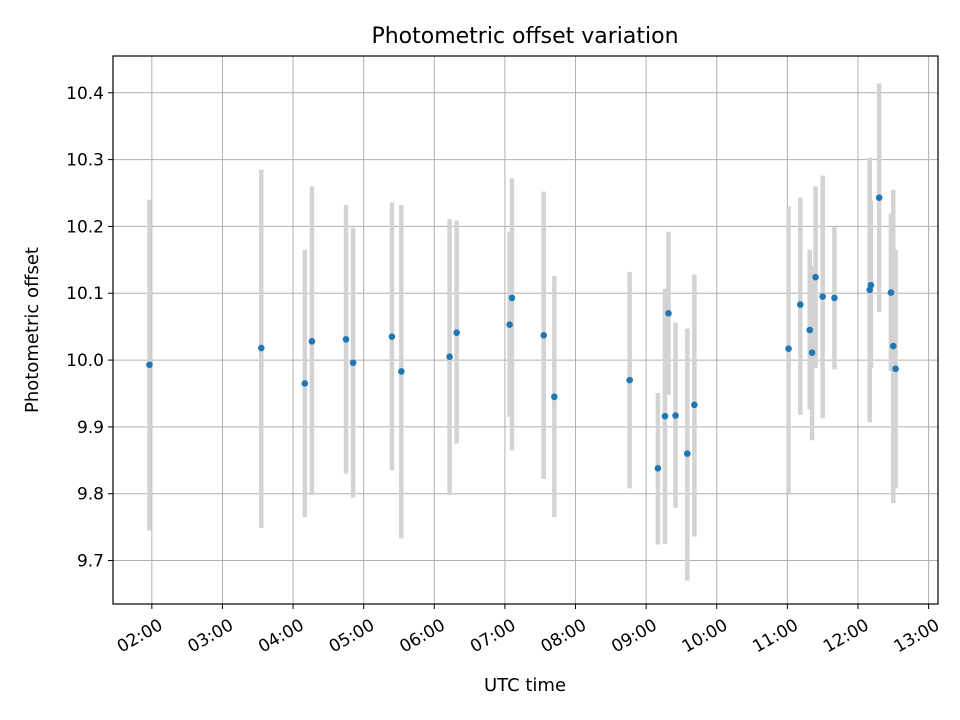 The width and height of the screenshot is (960, 720). I want to click on y-tick-label: 10.4, so click(85, 94).